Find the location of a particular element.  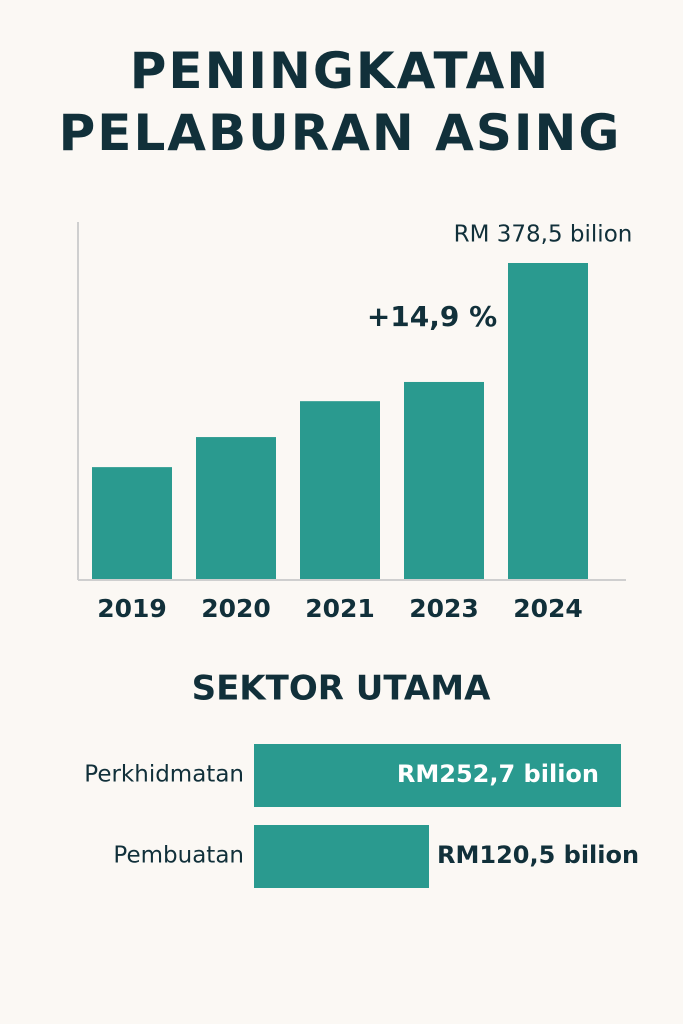

x-tick-label: 2020 is located at coordinates (236, 608).